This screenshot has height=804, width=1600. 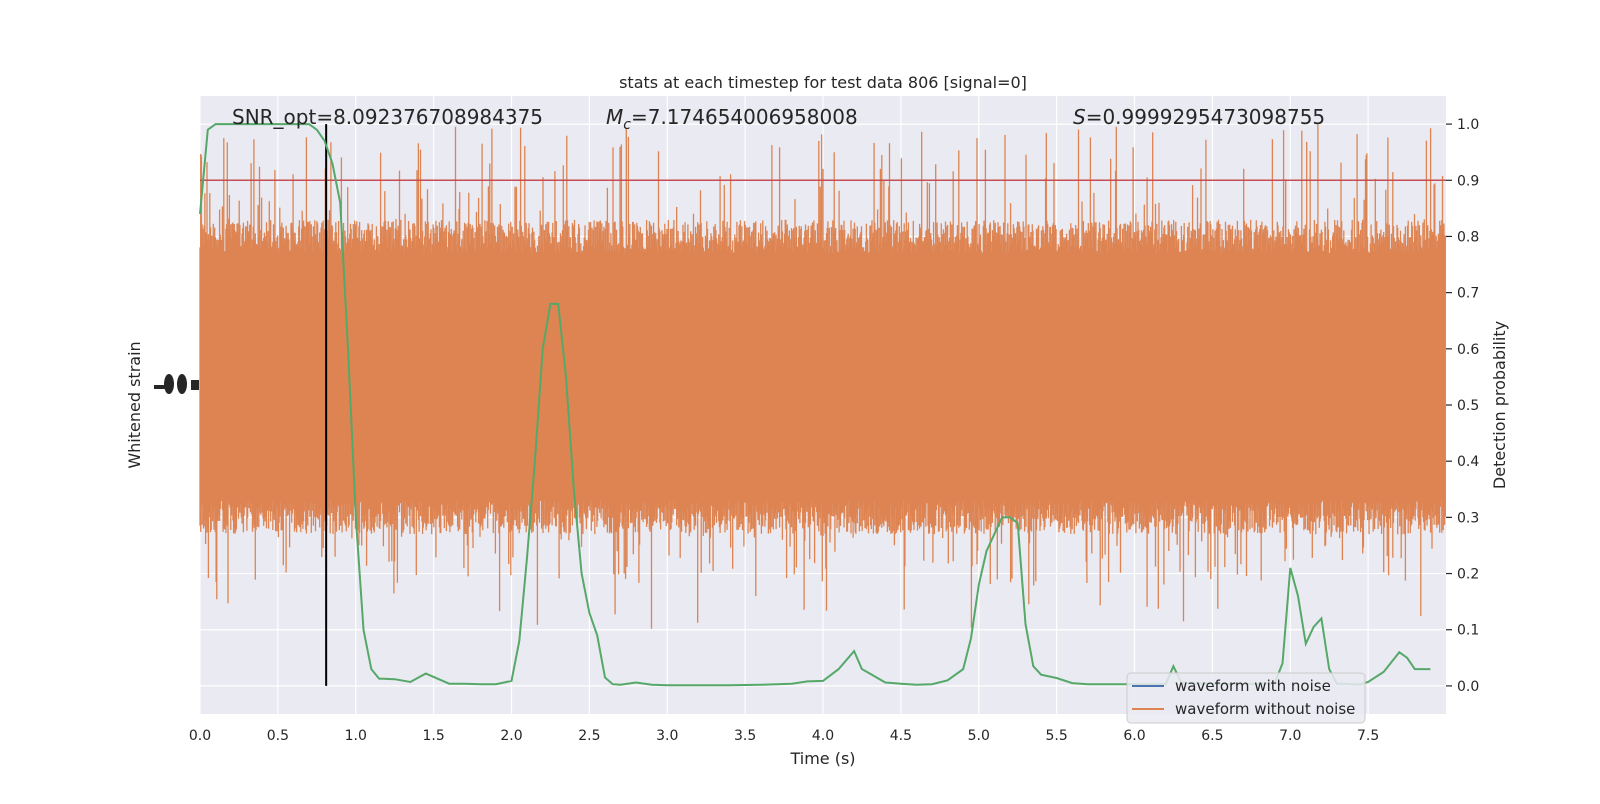 What do you see at coordinates (614, 117) in the screenshot?
I see `mc-symbol: M` at bounding box center [614, 117].